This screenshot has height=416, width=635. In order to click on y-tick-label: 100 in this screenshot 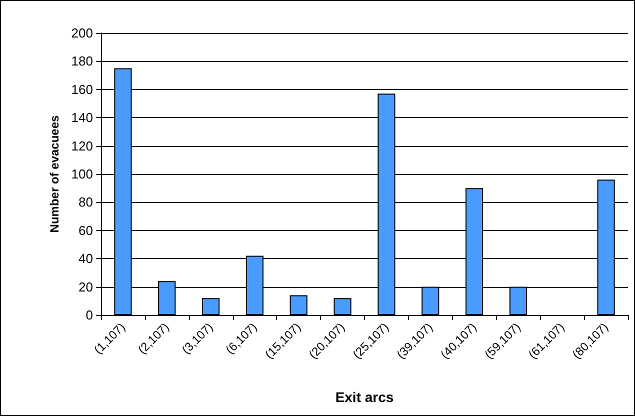, I will do `click(82, 174)`.